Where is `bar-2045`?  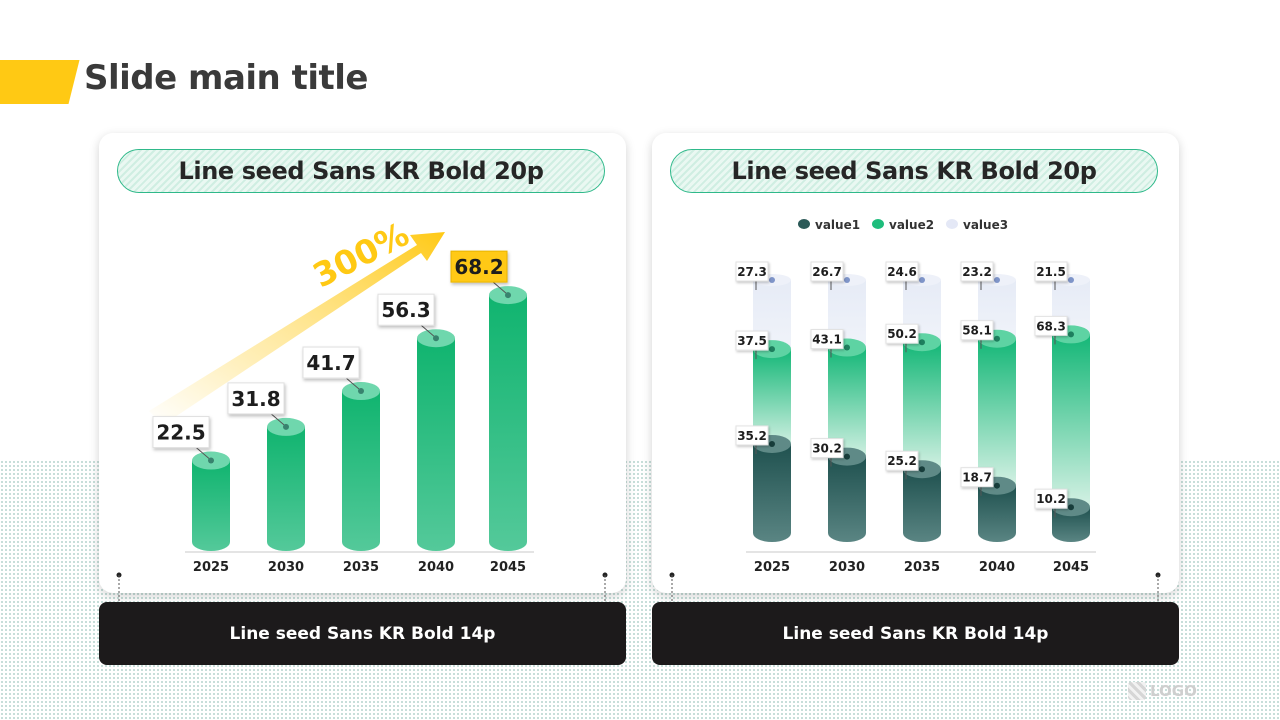
bar-2045 is located at coordinates (508, 418).